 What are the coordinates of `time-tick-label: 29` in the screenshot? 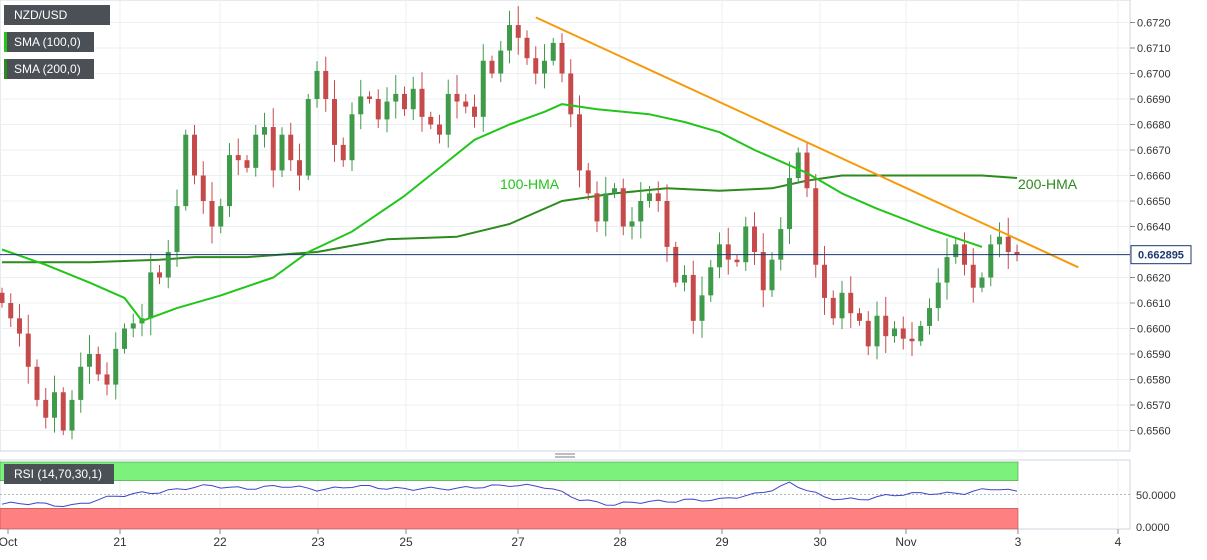 It's located at (722, 542).